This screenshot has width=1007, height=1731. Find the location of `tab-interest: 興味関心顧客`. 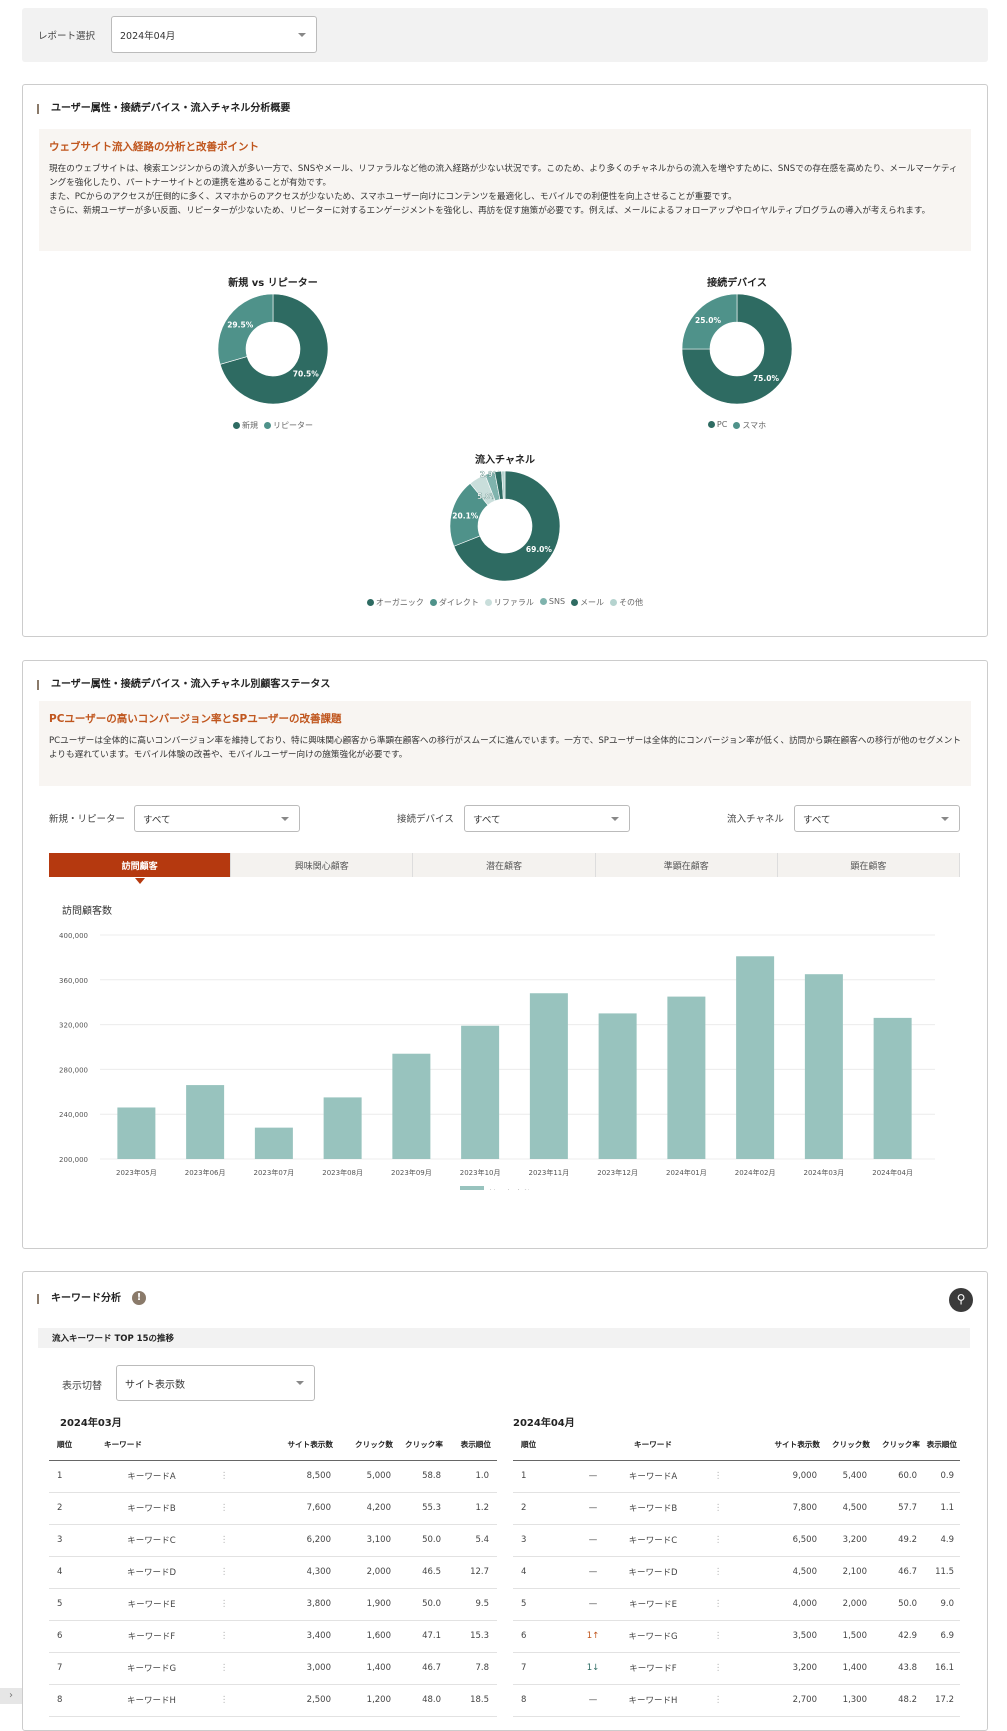

tab-interest: 興味関心顧客 is located at coordinates (322, 865).